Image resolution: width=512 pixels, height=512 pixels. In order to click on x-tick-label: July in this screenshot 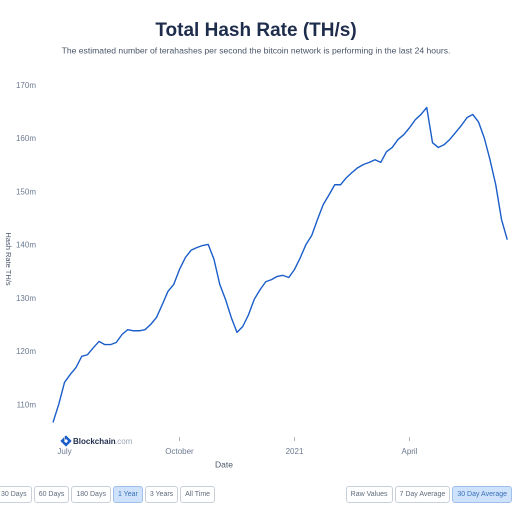, I will do `click(64, 451)`.